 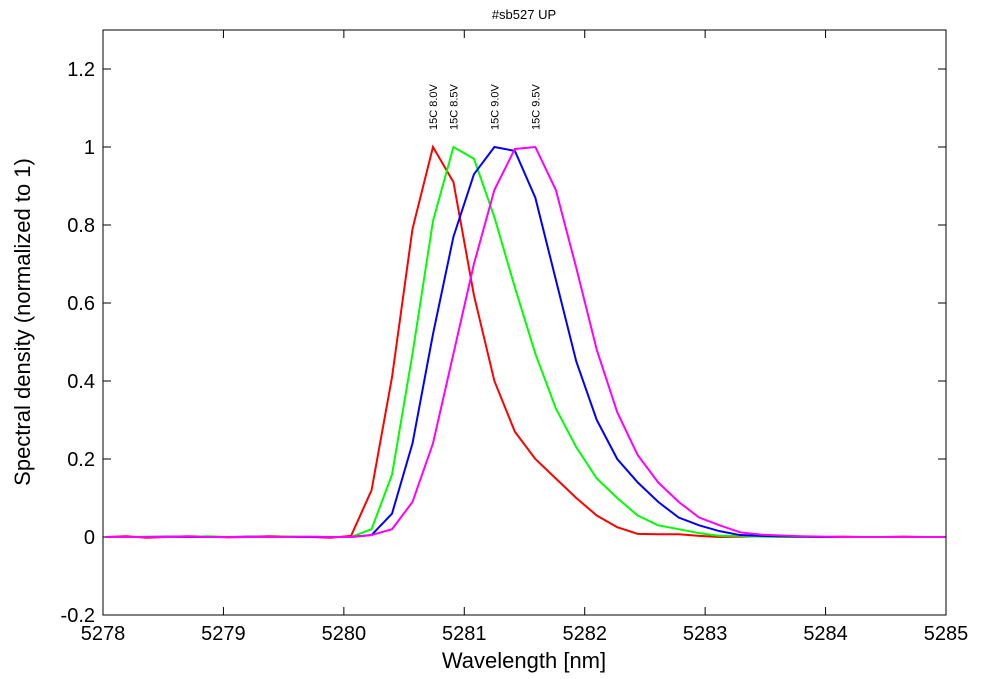 What do you see at coordinates (81, 70) in the screenshot?
I see `y-tick-label: 1.2` at bounding box center [81, 70].